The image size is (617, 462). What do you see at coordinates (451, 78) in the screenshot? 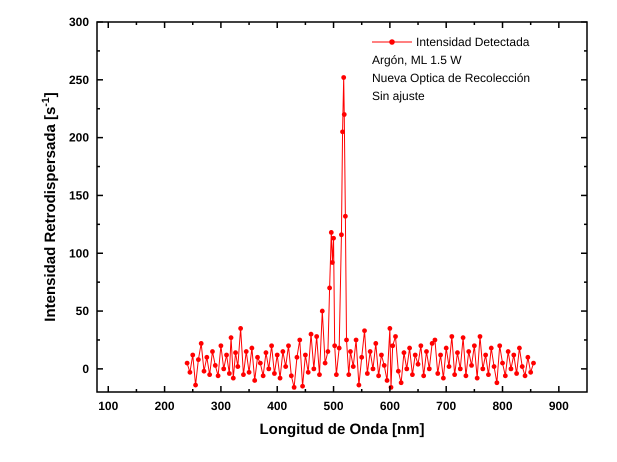
I see `annotation: Nueva Optica de Recolección` at bounding box center [451, 78].